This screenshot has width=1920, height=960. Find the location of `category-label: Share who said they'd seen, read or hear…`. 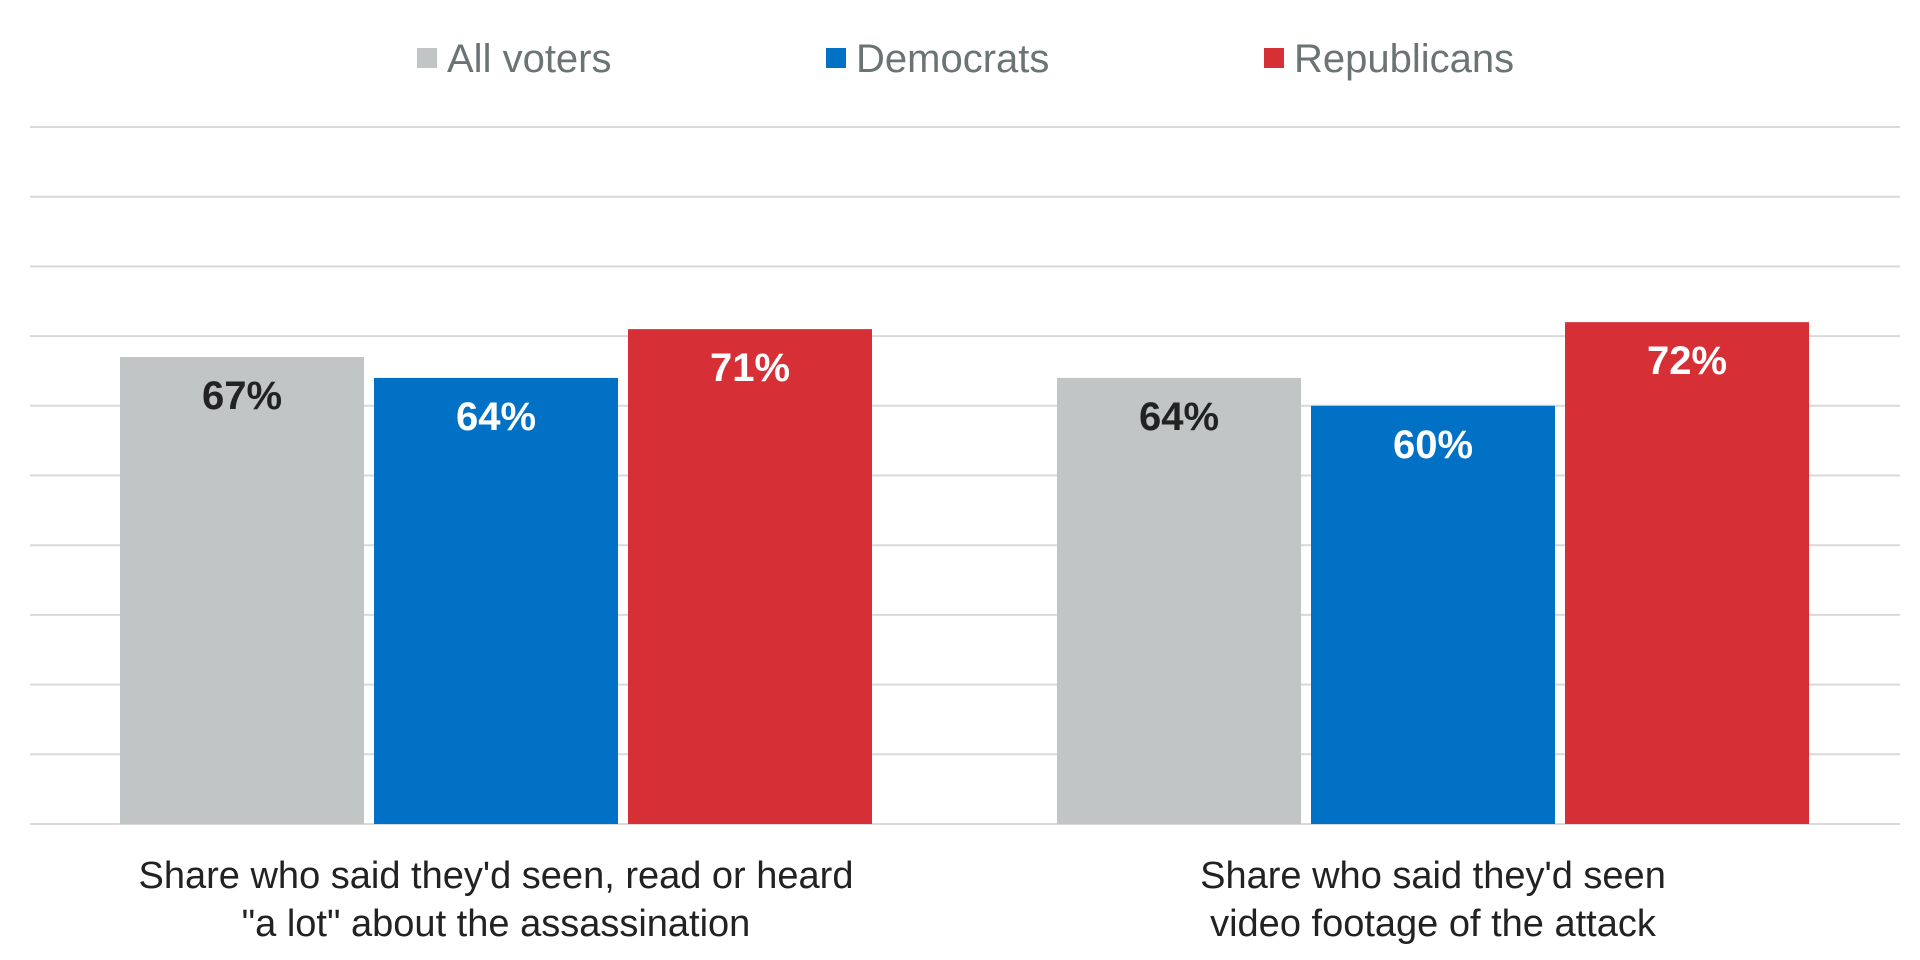

category-label: Share who said they'd seen, read or hear… is located at coordinates (496, 876).